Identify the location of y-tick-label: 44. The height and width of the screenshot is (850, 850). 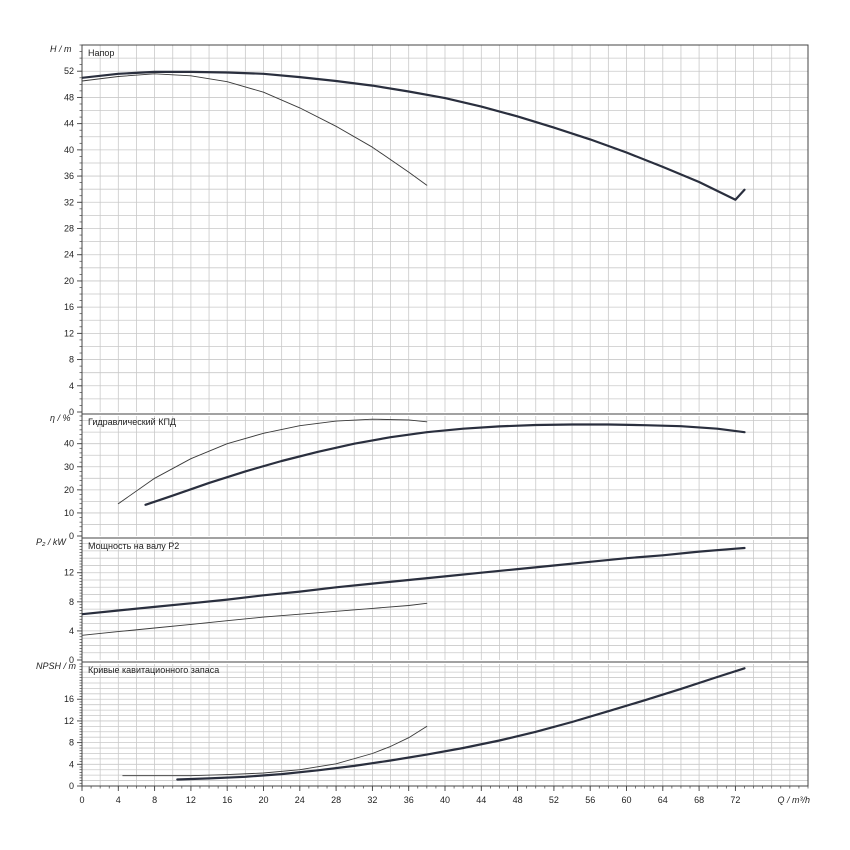
(69, 124).